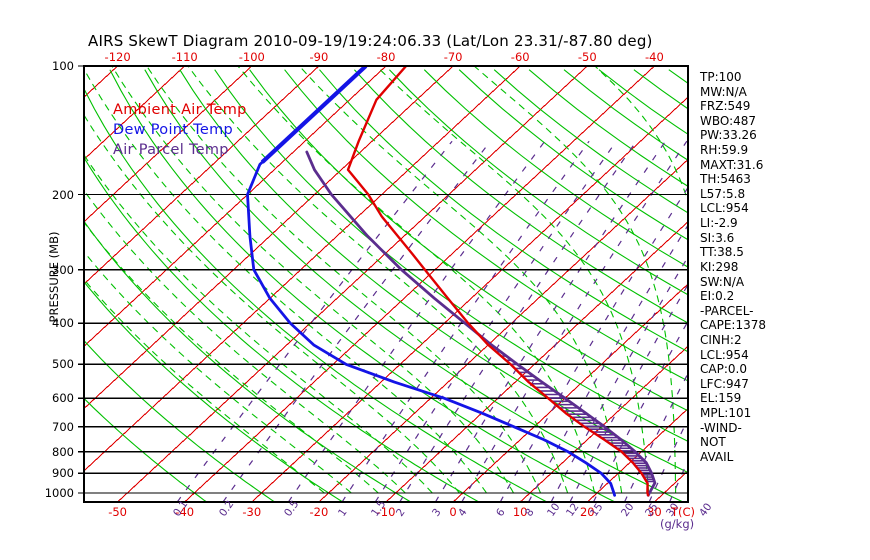  What do you see at coordinates (719, 223) in the screenshot?
I see `sounding-index-row: LI:-2.9` at bounding box center [719, 223].